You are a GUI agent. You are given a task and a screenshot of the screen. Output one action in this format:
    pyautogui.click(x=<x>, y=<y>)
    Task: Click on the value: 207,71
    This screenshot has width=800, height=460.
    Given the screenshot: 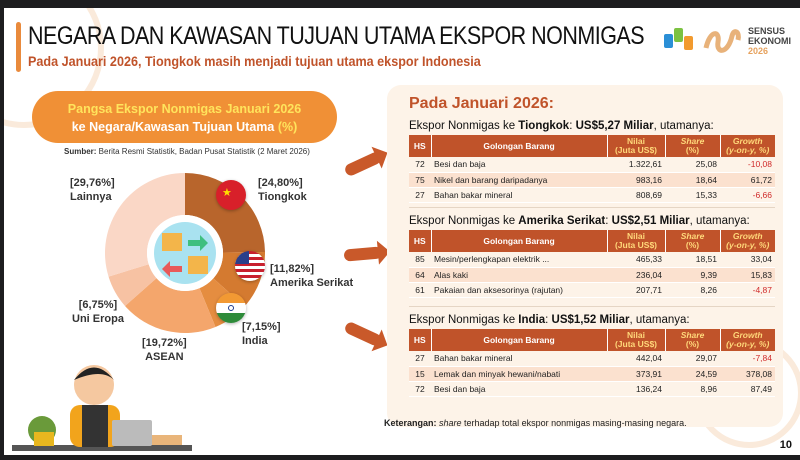 What is the action you would take?
    pyautogui.click(x=636, y=290)
    